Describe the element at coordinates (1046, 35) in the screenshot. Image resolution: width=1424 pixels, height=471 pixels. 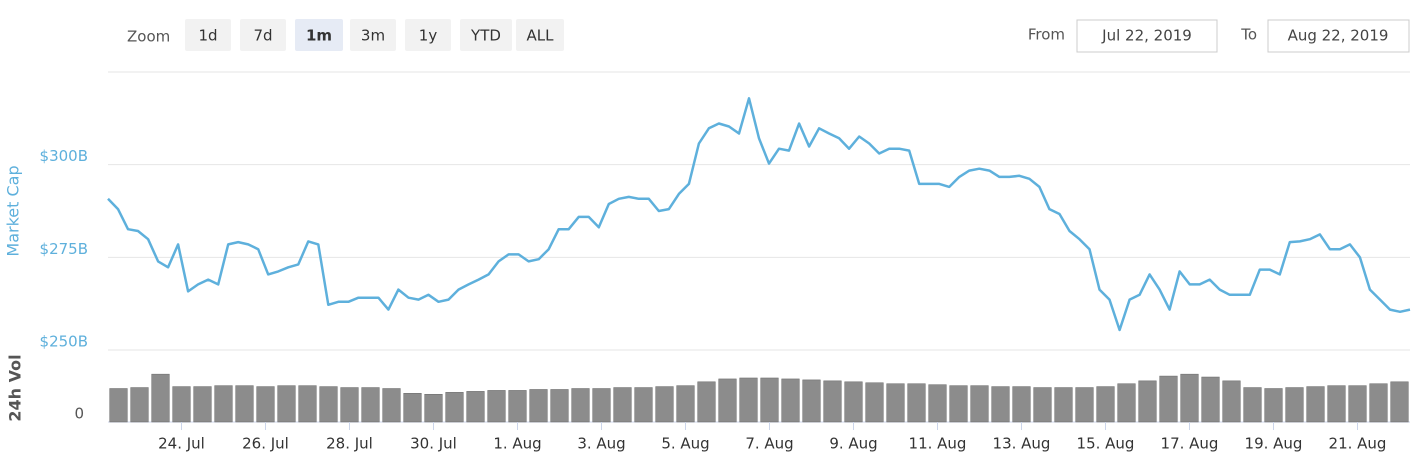
I see `from-label: From` at that location.